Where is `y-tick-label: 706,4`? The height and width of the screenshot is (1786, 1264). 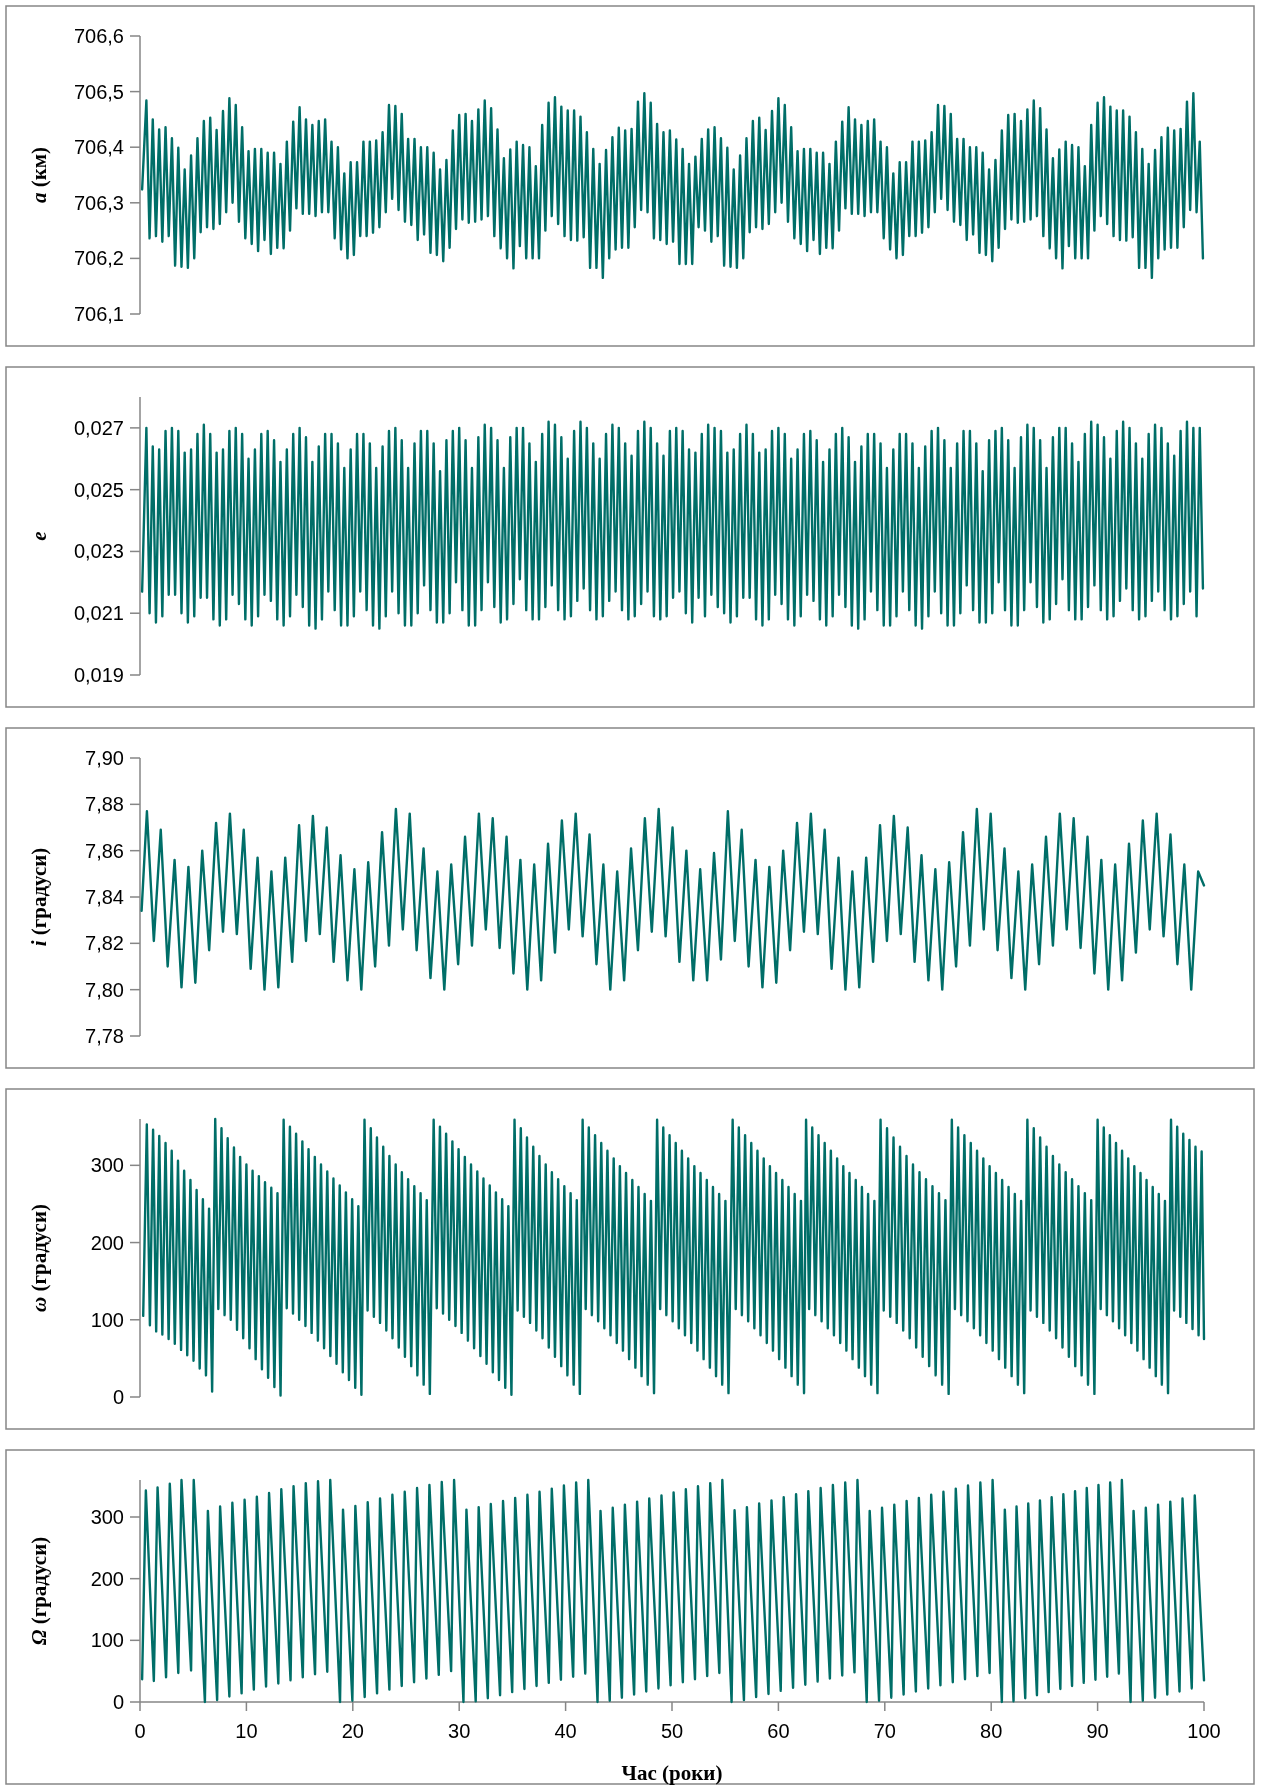
y-tick-label: 706,4 is located at coordinates (98, 147).